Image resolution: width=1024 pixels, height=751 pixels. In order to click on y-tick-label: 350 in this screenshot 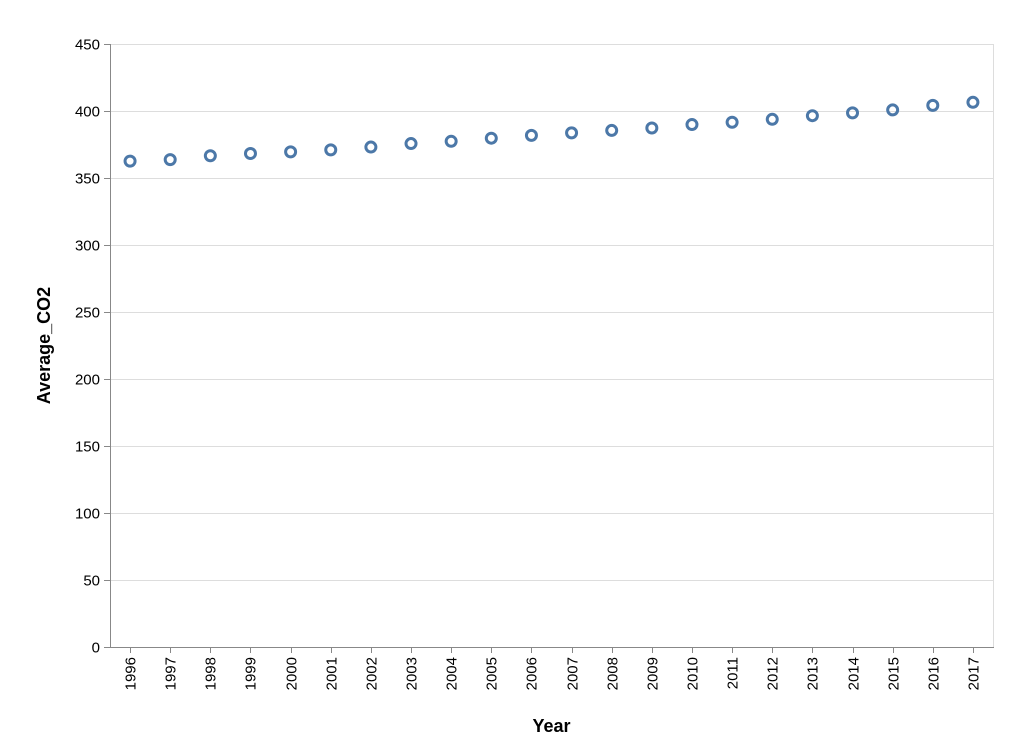, I will do `click(87, 179)`.